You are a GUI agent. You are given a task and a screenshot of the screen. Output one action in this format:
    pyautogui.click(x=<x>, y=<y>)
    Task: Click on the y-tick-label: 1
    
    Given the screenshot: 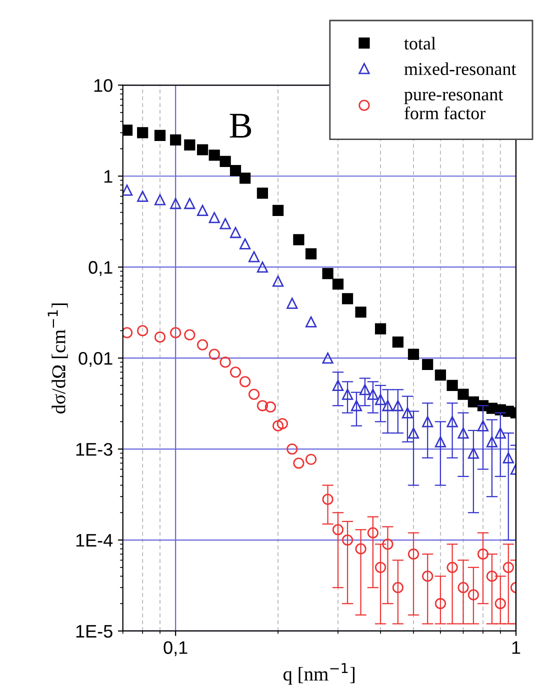 What is the action you would take?
    pyautogui.click(x=108, y=176)
    